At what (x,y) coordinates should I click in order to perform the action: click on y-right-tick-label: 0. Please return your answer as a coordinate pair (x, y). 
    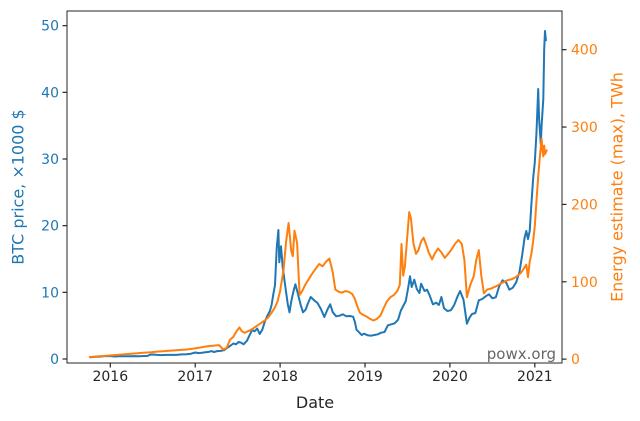
    Looking at the image, I should click on (575, 360).